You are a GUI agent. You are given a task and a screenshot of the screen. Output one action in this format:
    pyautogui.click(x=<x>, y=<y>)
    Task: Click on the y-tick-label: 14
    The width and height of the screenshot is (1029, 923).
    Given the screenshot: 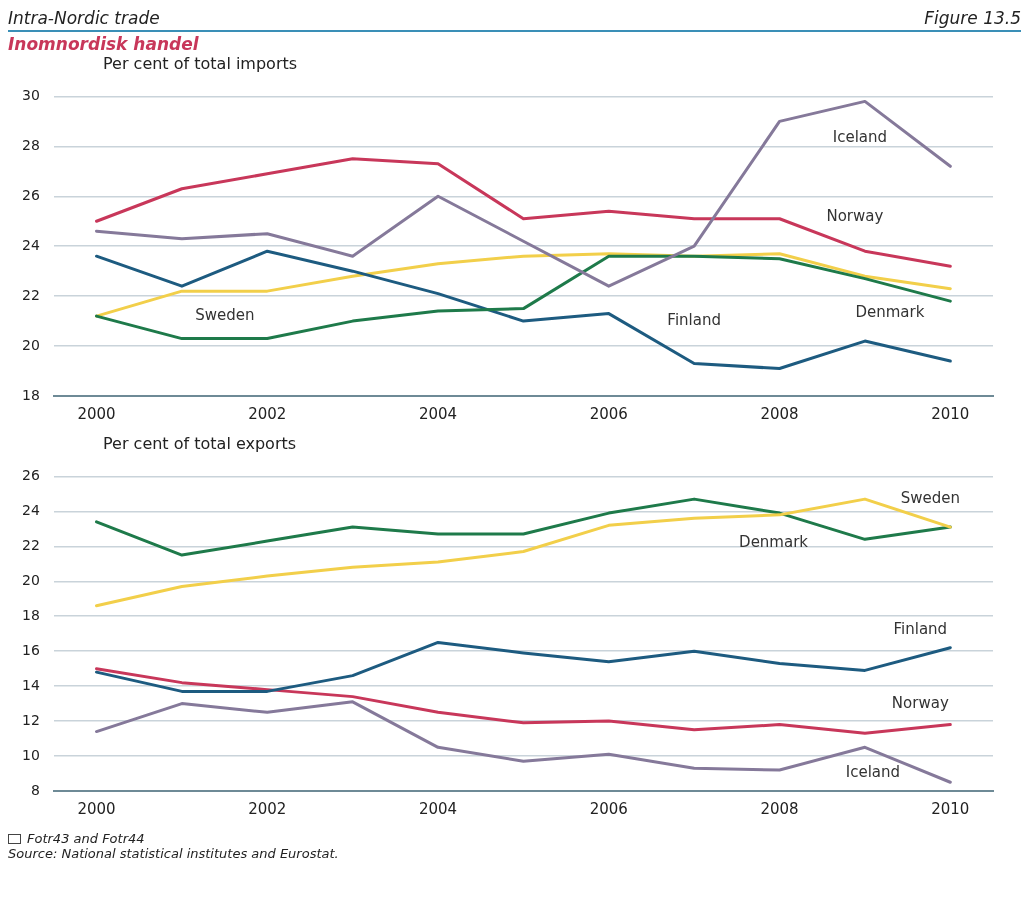 What is the action you would take?
    pyautogui.click(x=30, y=684)
    